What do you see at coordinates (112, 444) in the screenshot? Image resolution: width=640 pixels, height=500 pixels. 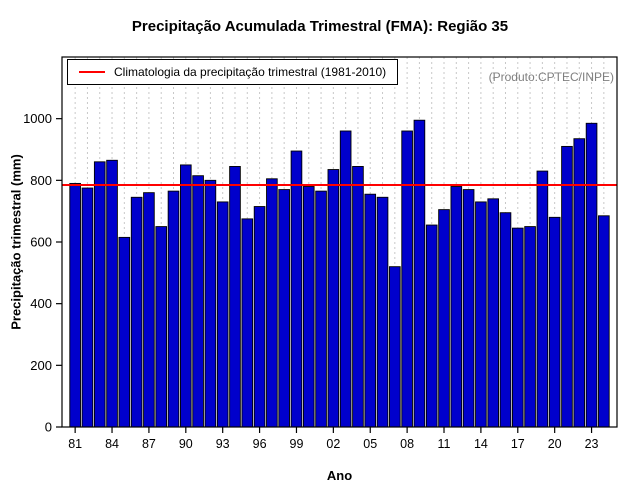 I see `svg-text: 84` at bounding box center [112, 444].